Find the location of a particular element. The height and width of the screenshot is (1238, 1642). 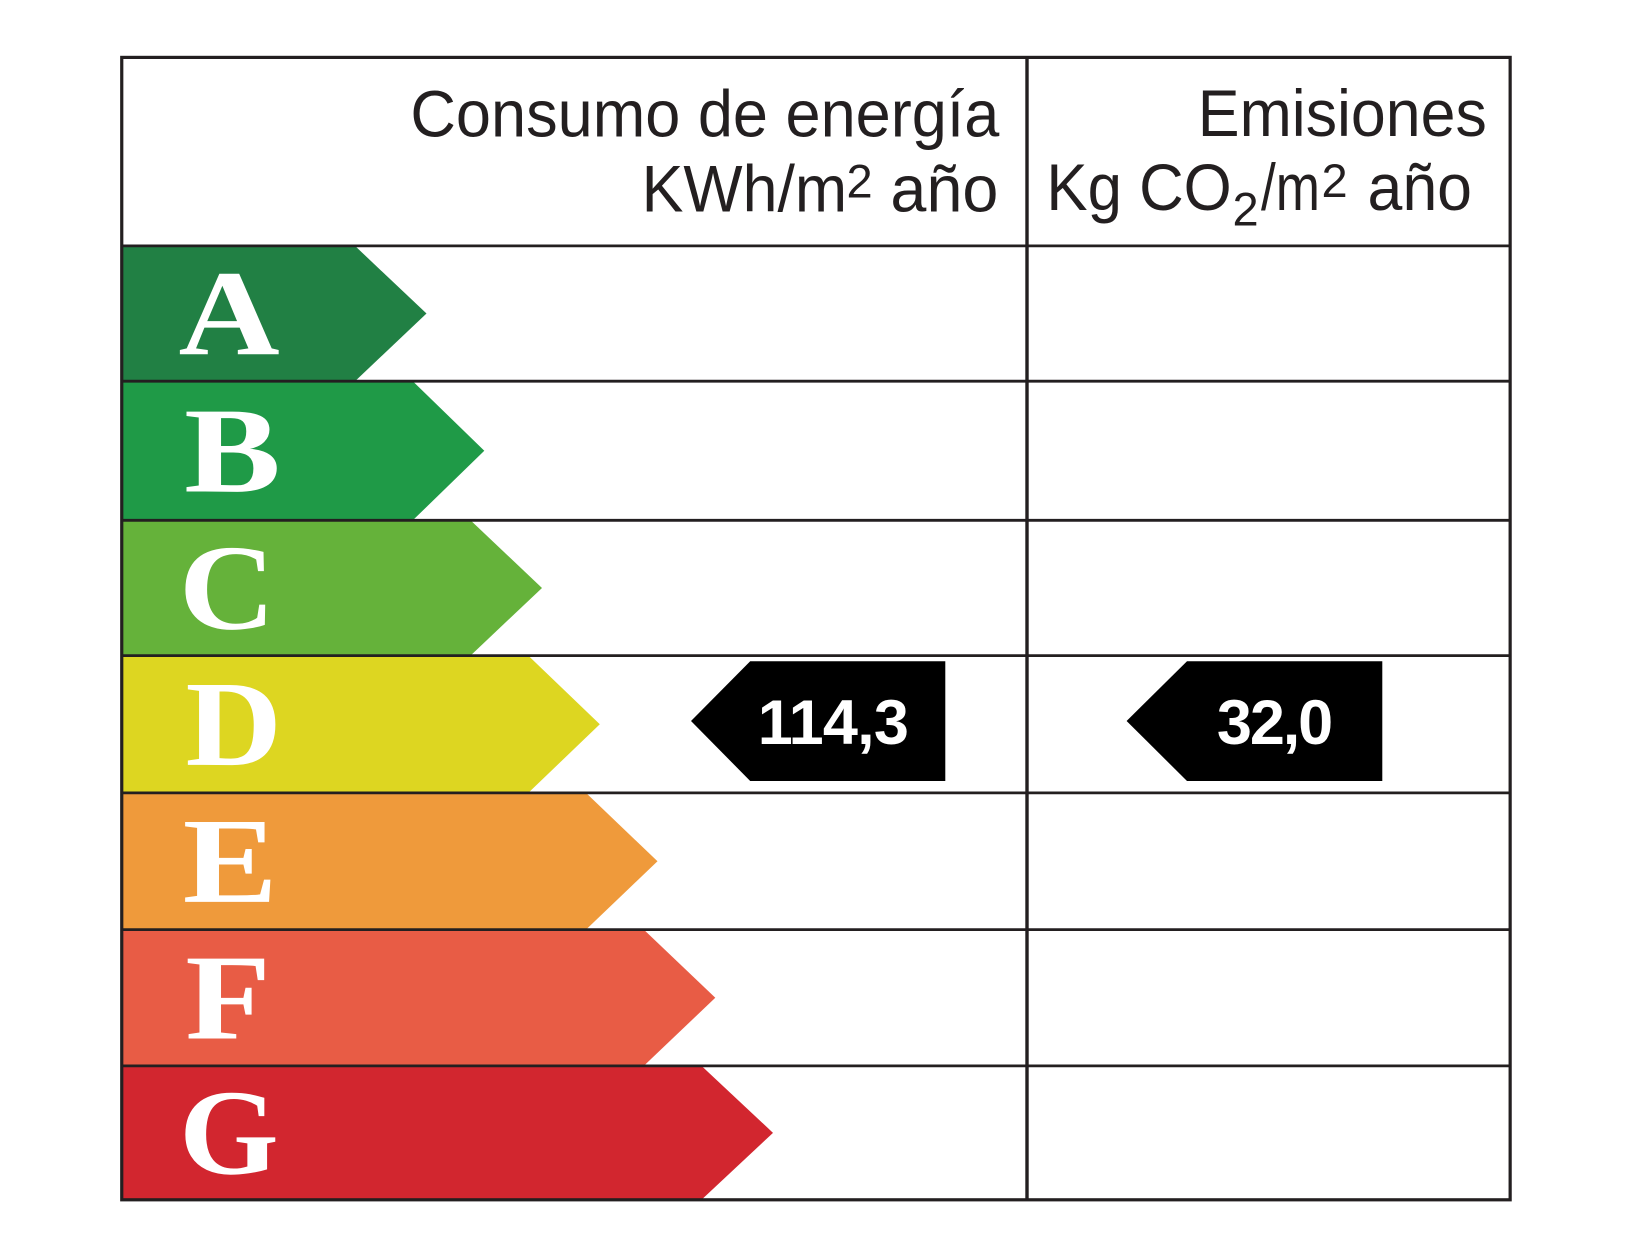

svg-text: /m is located at coordinates (1290, 187).